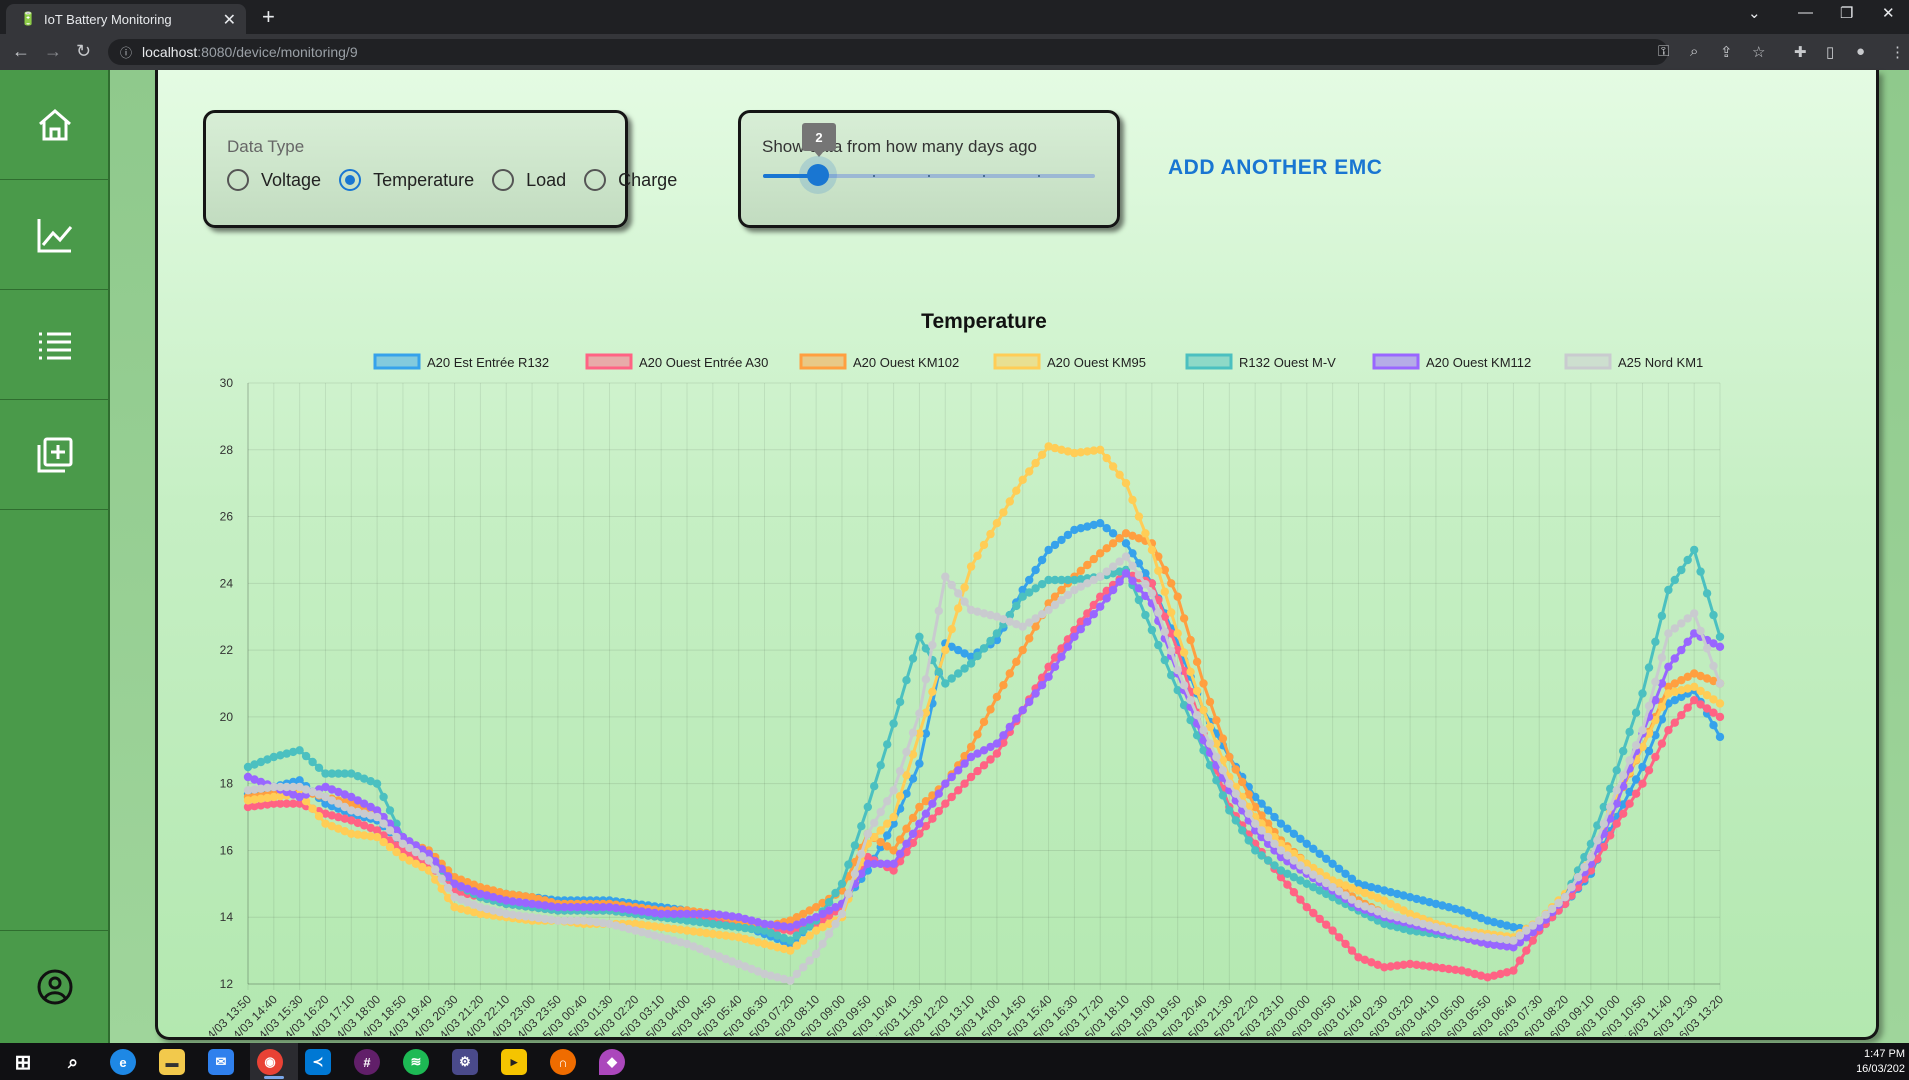 The width and height of the screenshot is (1909, 1080). Describe the element at coordinates (73, 1061) in the screenshot. I see `search-icon: ⌕` at that location.